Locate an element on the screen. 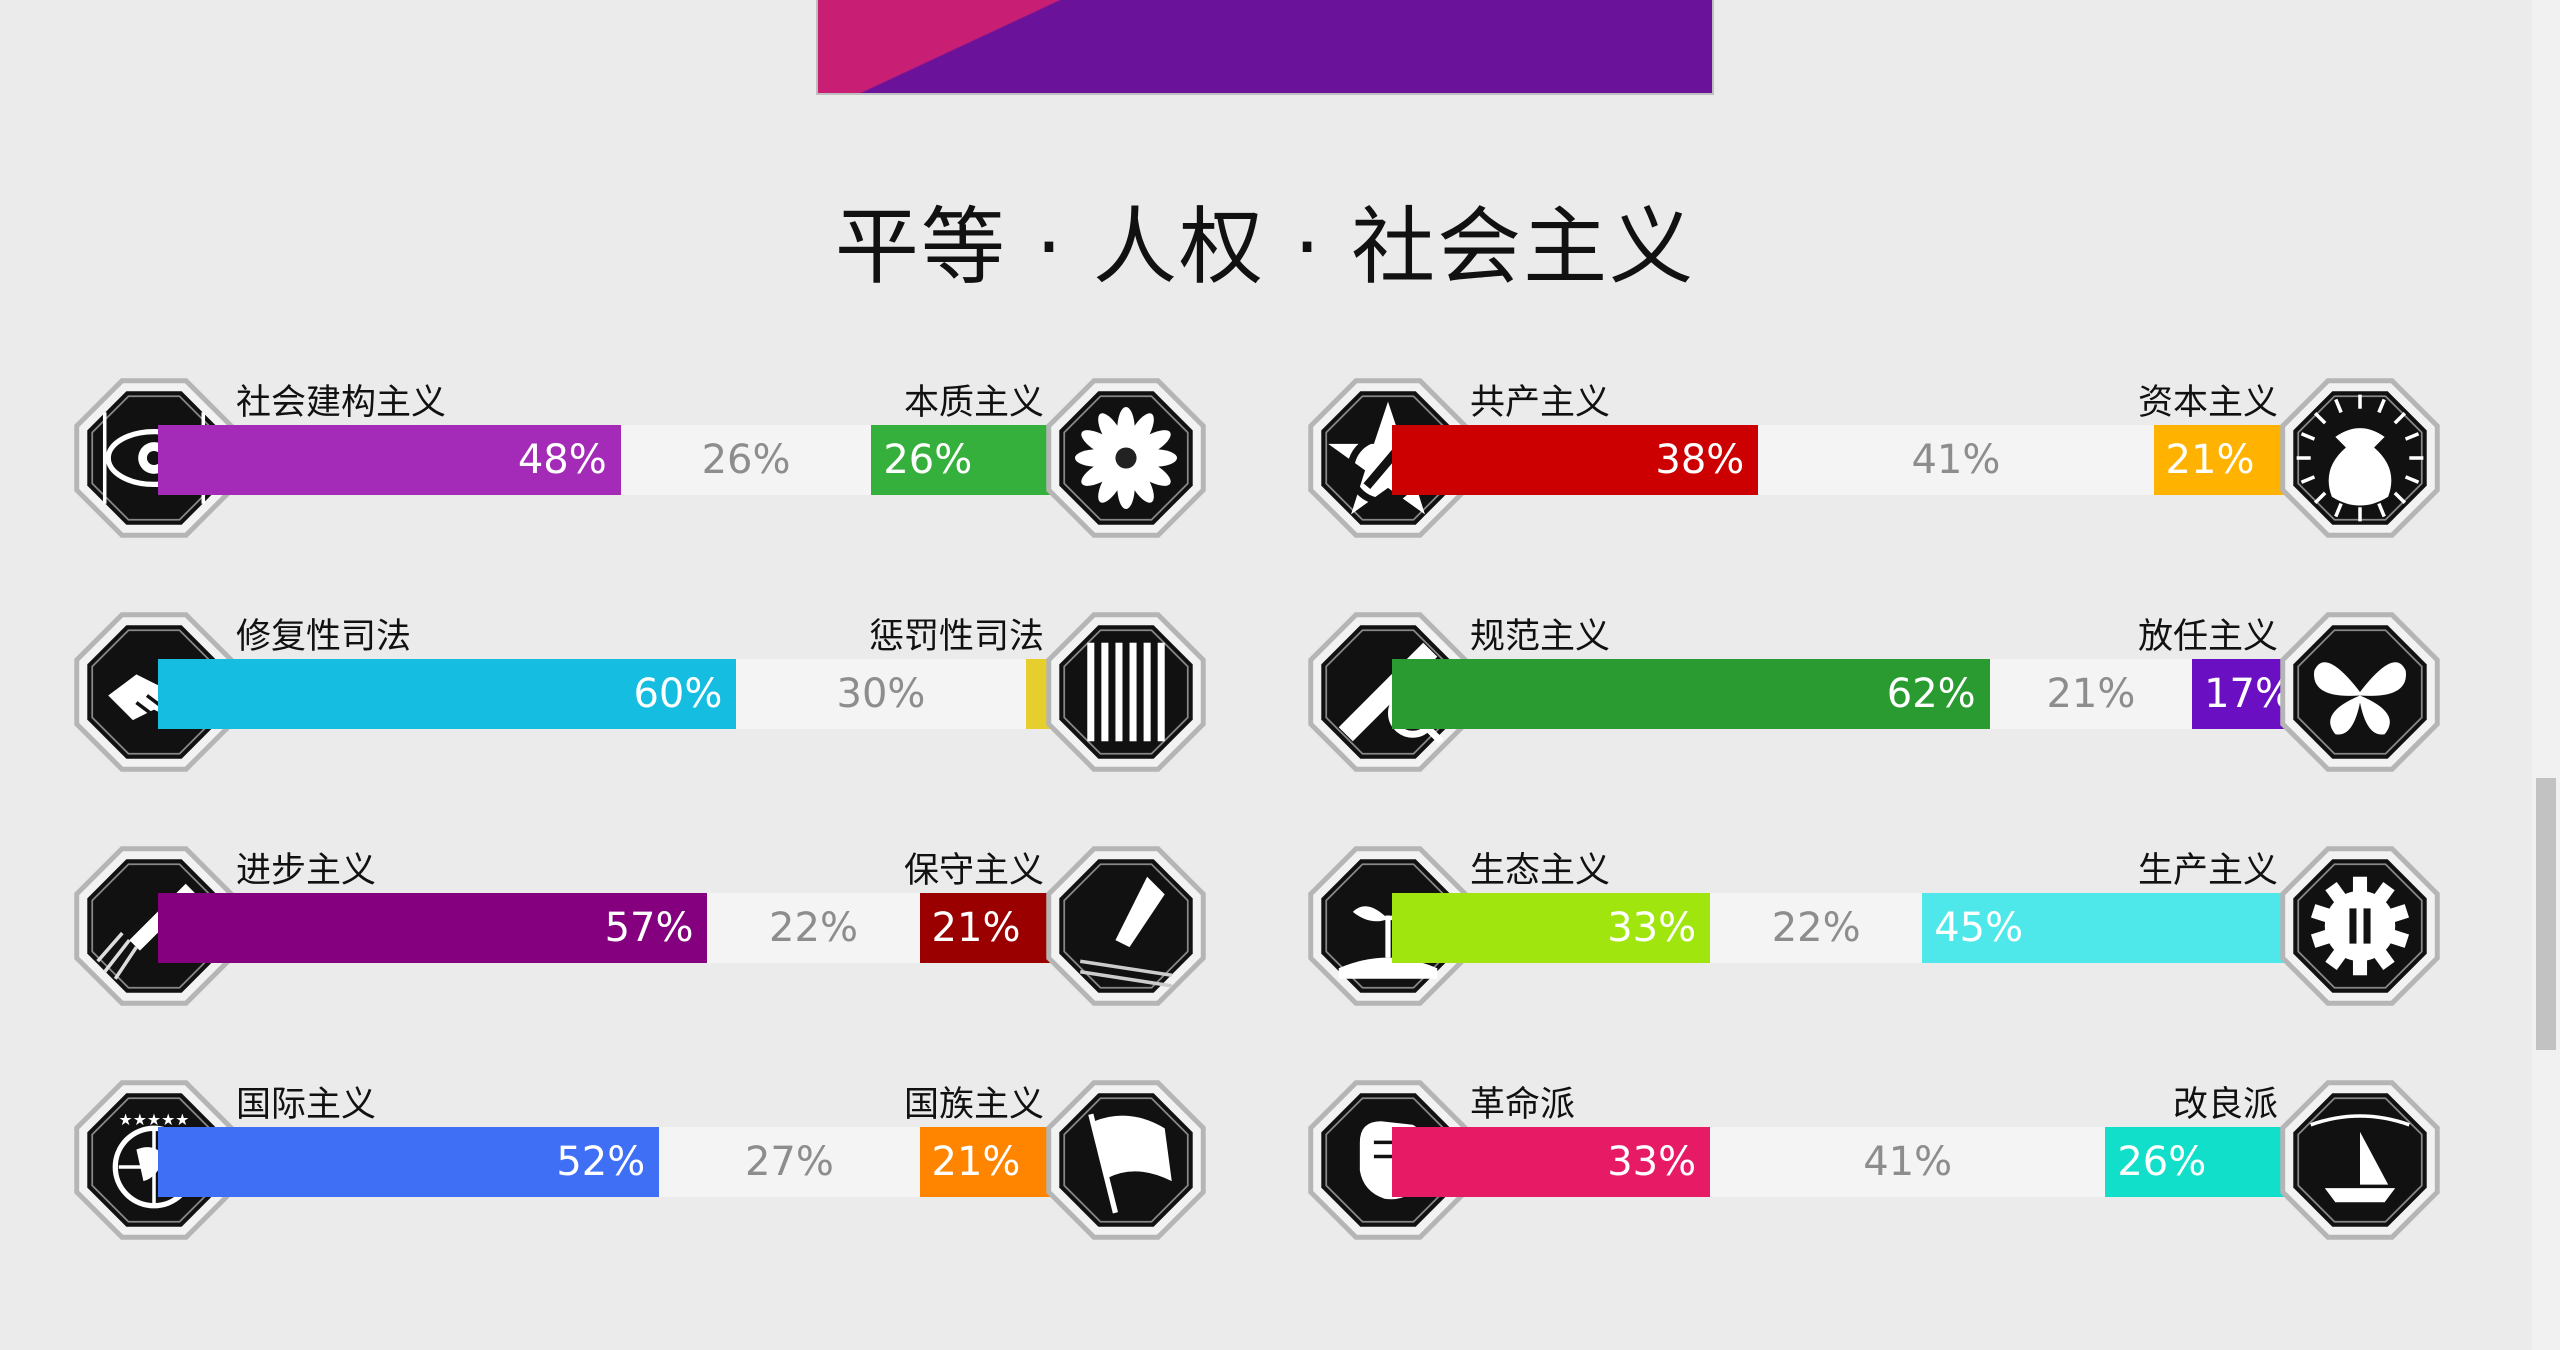 The height and width of the screenshot is (1350, 2560). scrollbar-thumb is located at coordinates (2546, 914).